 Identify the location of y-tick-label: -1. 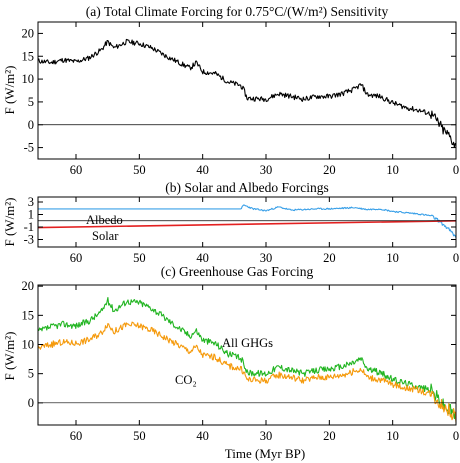
(29, 227).